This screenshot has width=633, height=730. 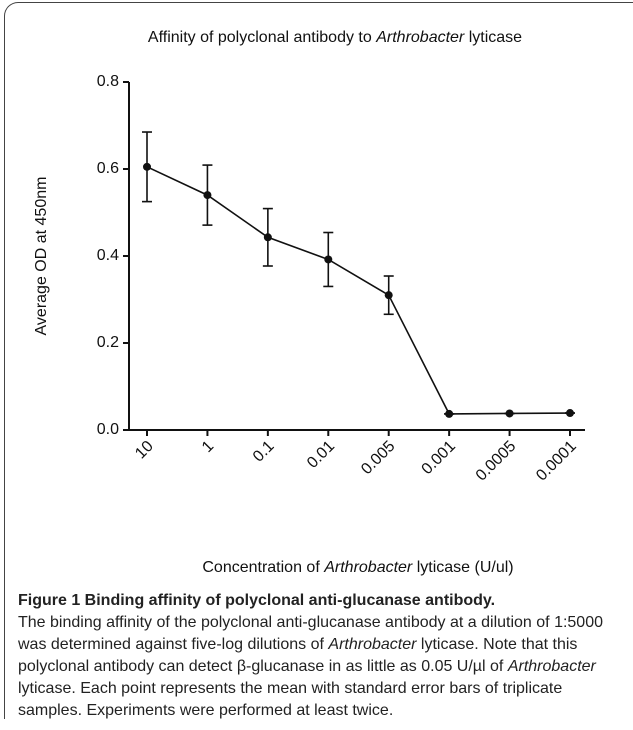 What do you see at coordinates (144, 450) in the screenshot?
I see `x-tick-label: 10` at bounding box center [144, 450].